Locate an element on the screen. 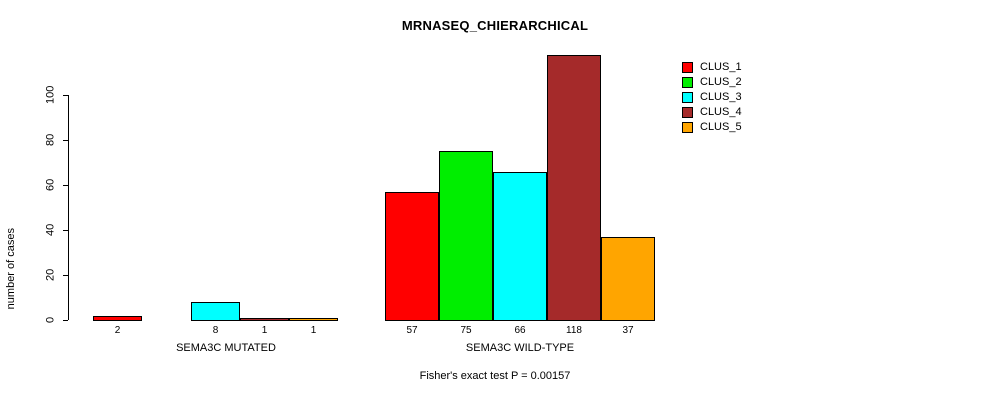 This screenshot has width=990, height=400. legend-item-clus_3: CLUS_3 is located at coordinates (712, 97).